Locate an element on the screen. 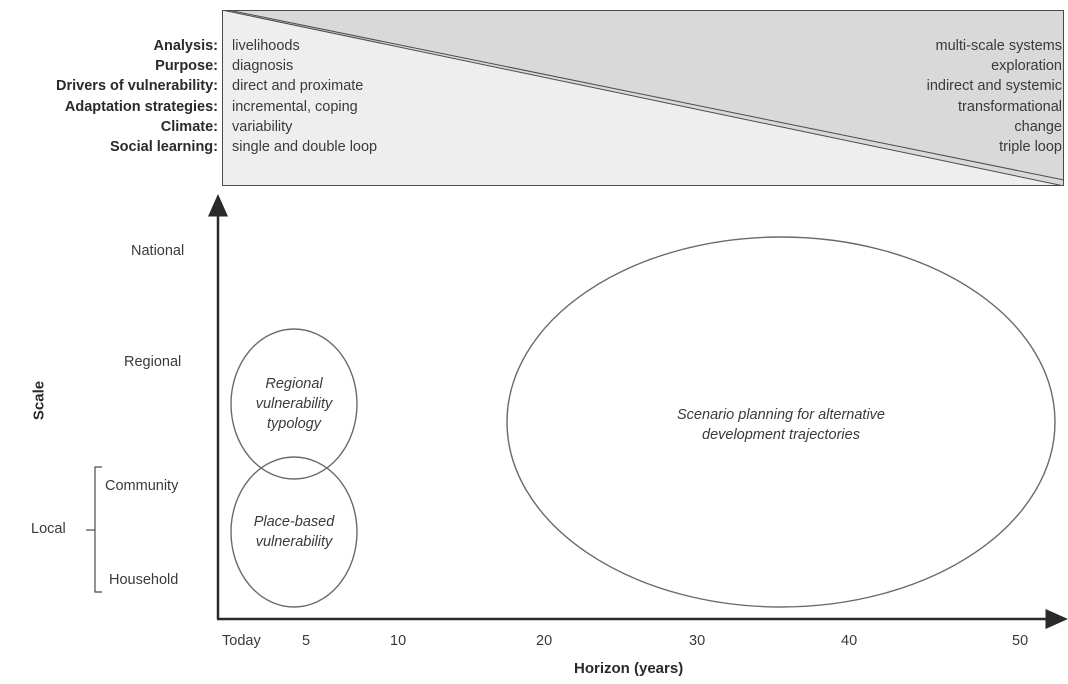  place-based-ellipse is located at coordinates (294, 532).